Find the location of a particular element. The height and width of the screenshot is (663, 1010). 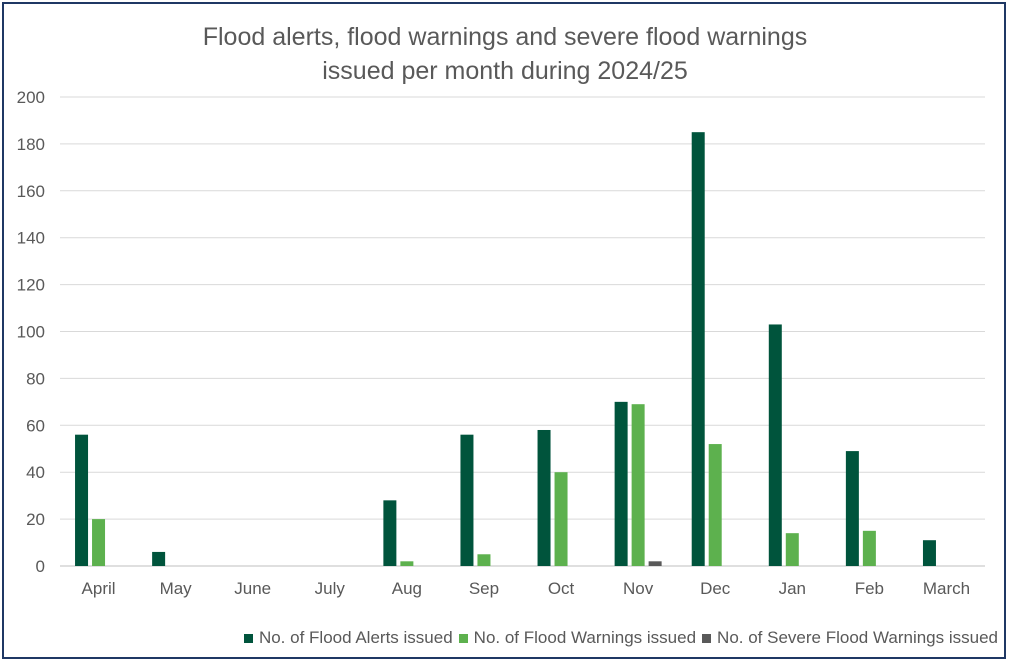

x-tick-label: May is located at coordinates (176, 588).